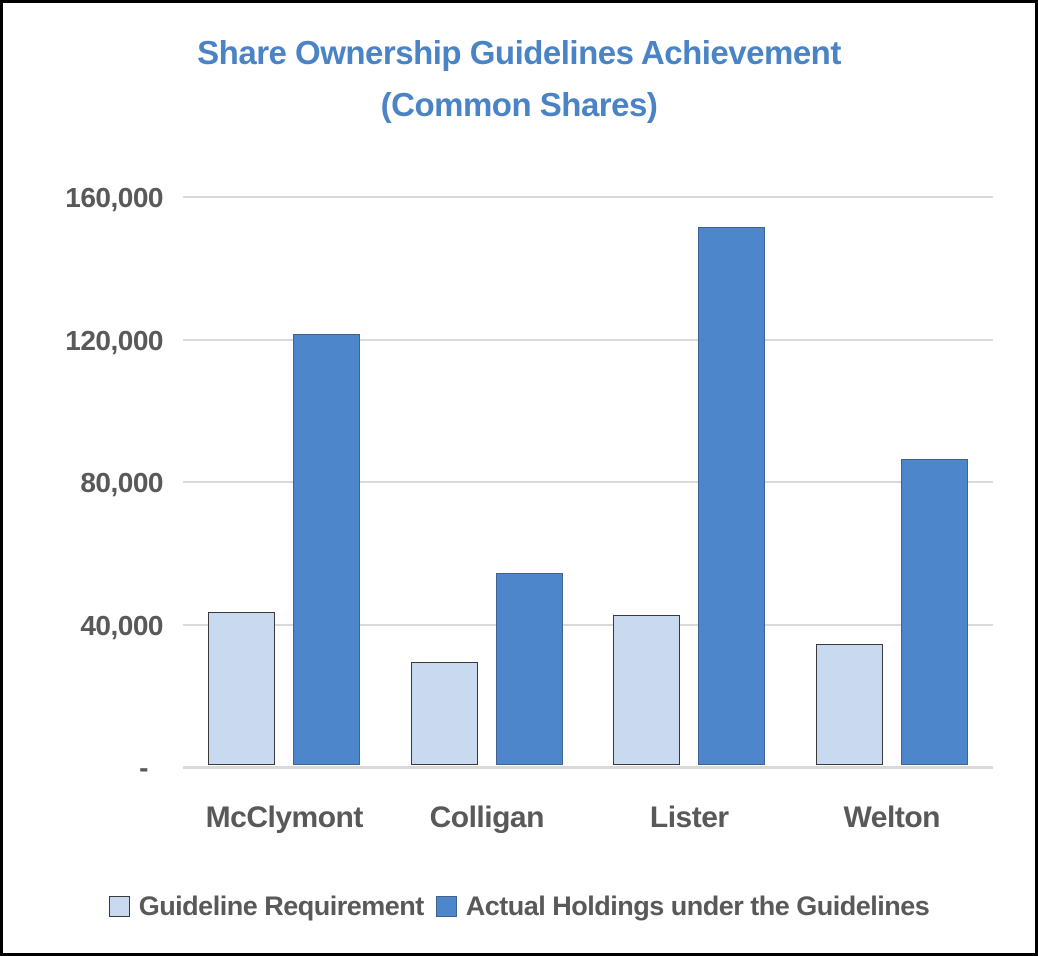 This screenshot has width=1038, height=956. What do you see at coordinates (281, 905) in the screenshot?
I see `legend-label: Guideline Requirement` at bounding box center [281, 905].